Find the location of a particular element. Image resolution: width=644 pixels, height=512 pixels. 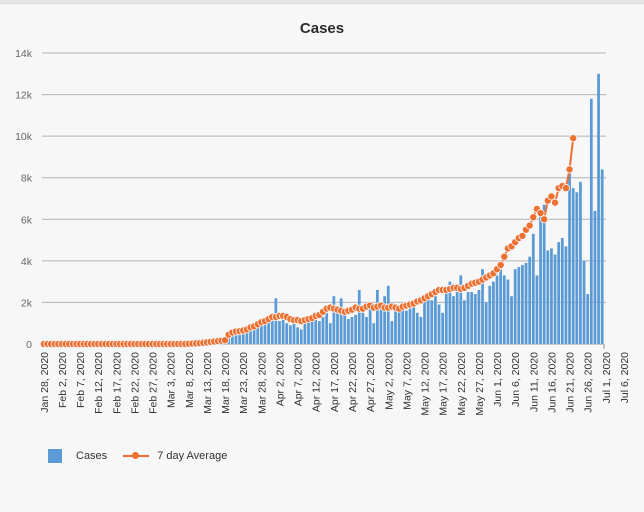

legend-average-label: 7 day Average is located at coordinates (192, 456).